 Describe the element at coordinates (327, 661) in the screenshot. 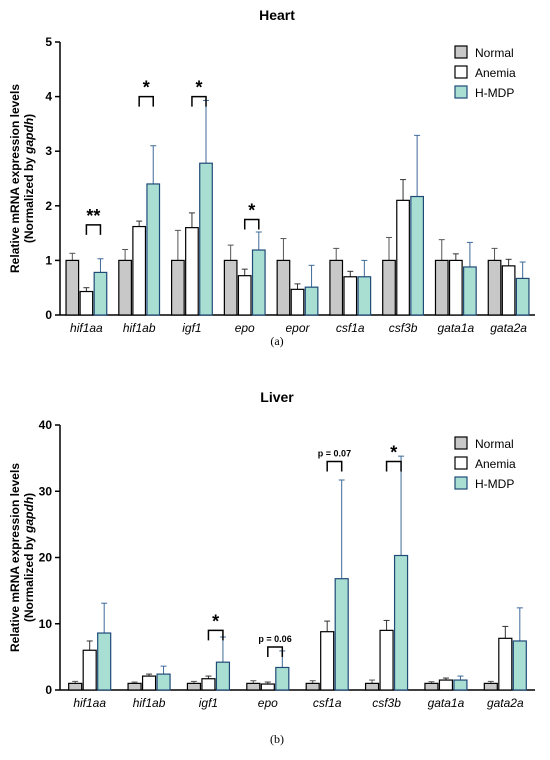

I see `bar-anemia-csf1a` at that location.